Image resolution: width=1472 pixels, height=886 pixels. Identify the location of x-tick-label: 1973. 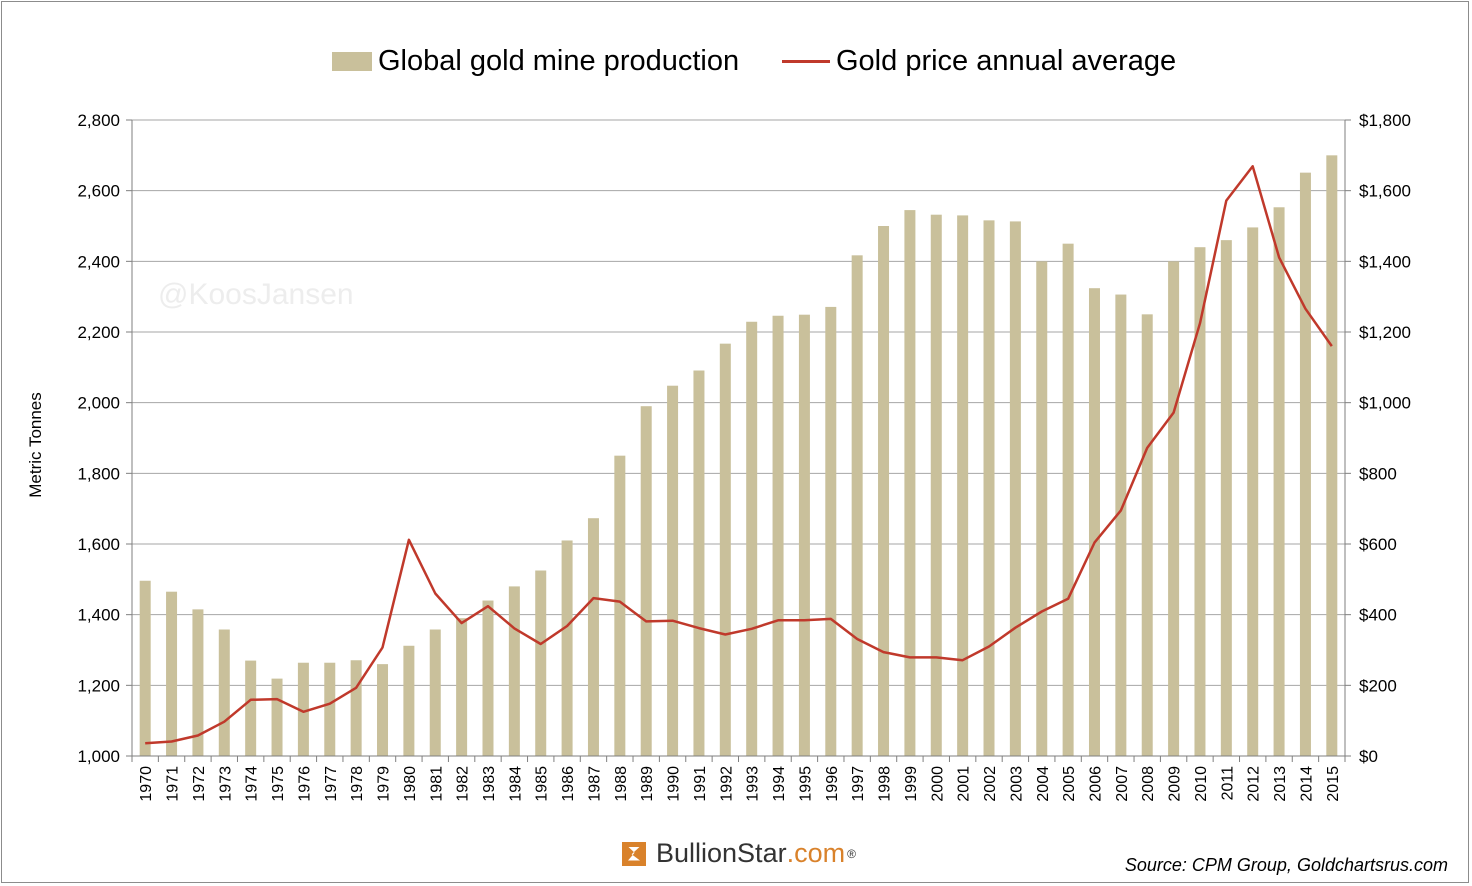
(225, 784).